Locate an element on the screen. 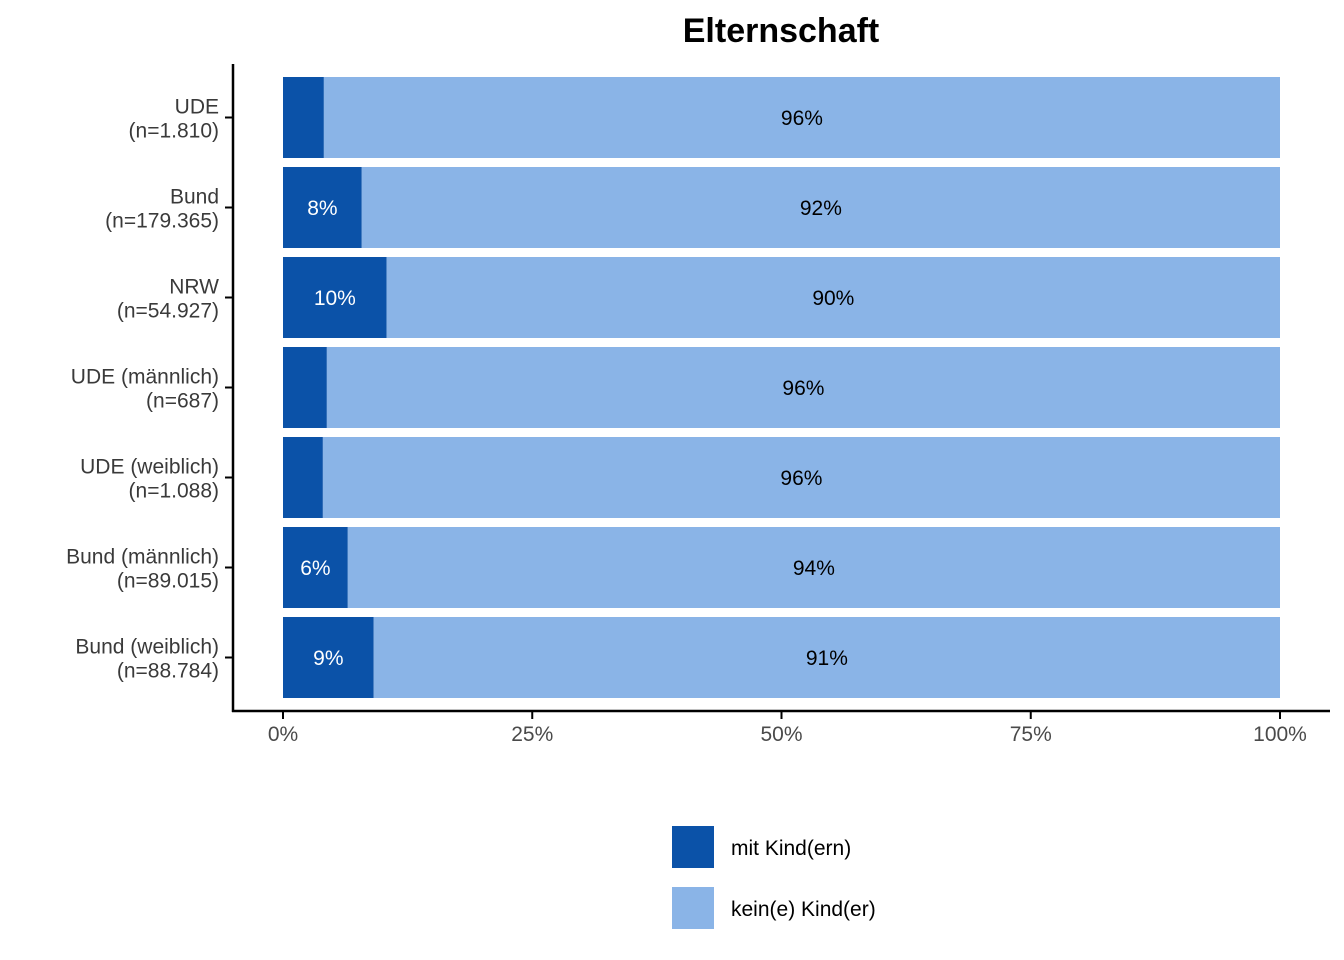 The height and width of the screenshot is (960, 1344). data-label-no-children-2: 90% is located at coordinates (833, 298).